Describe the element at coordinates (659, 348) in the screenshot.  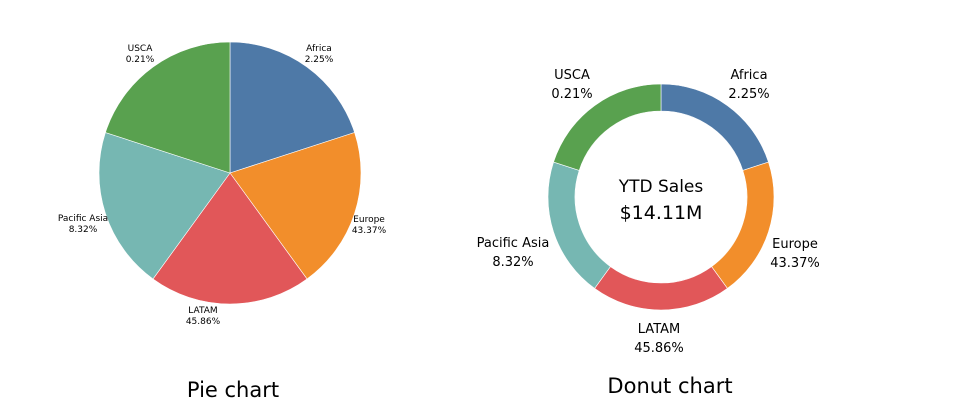
I see `donut-percent-latam: 45.86%` at that location.